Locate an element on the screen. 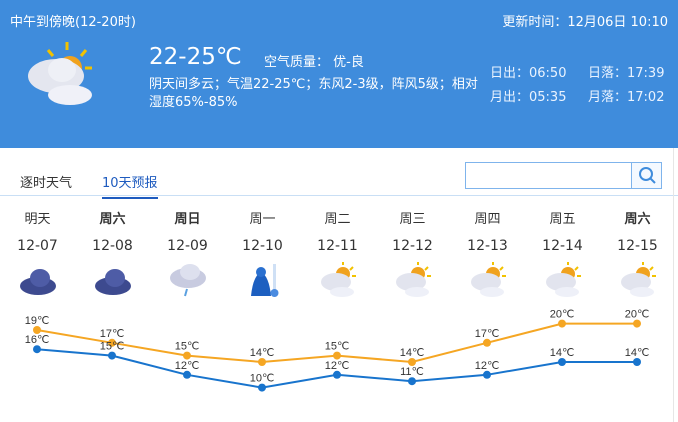 This screenshot has height=422, width=678. forecast-day: 明天 12-07 is located at coordinates (37, 255).